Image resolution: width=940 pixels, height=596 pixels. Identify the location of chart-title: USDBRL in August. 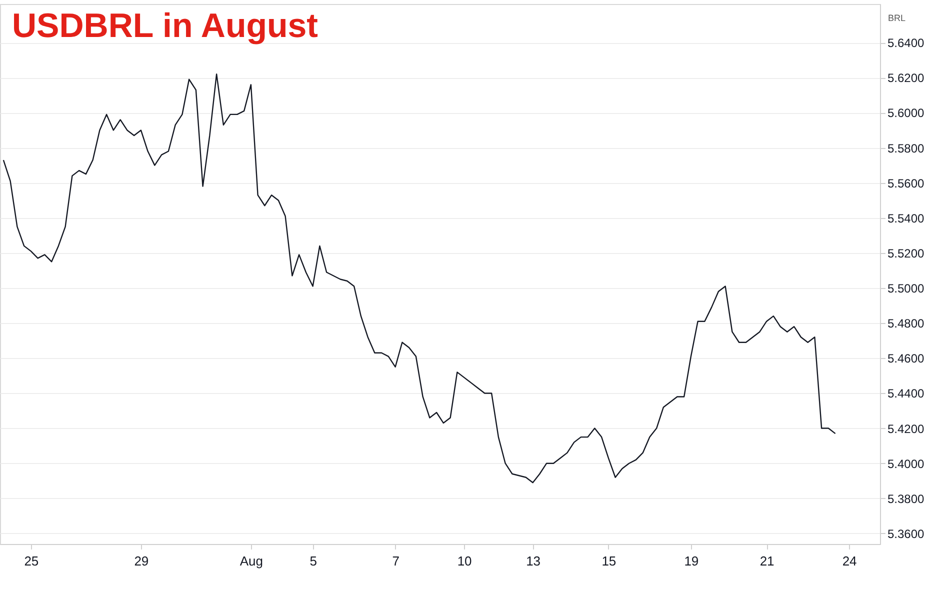
(165, 26).